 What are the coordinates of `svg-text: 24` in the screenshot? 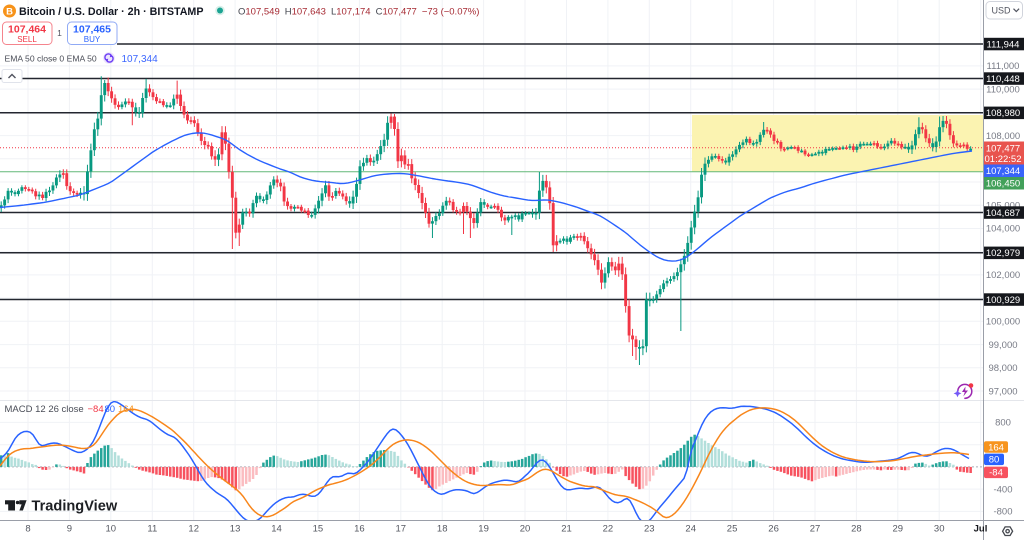 It's located at (690, 529).